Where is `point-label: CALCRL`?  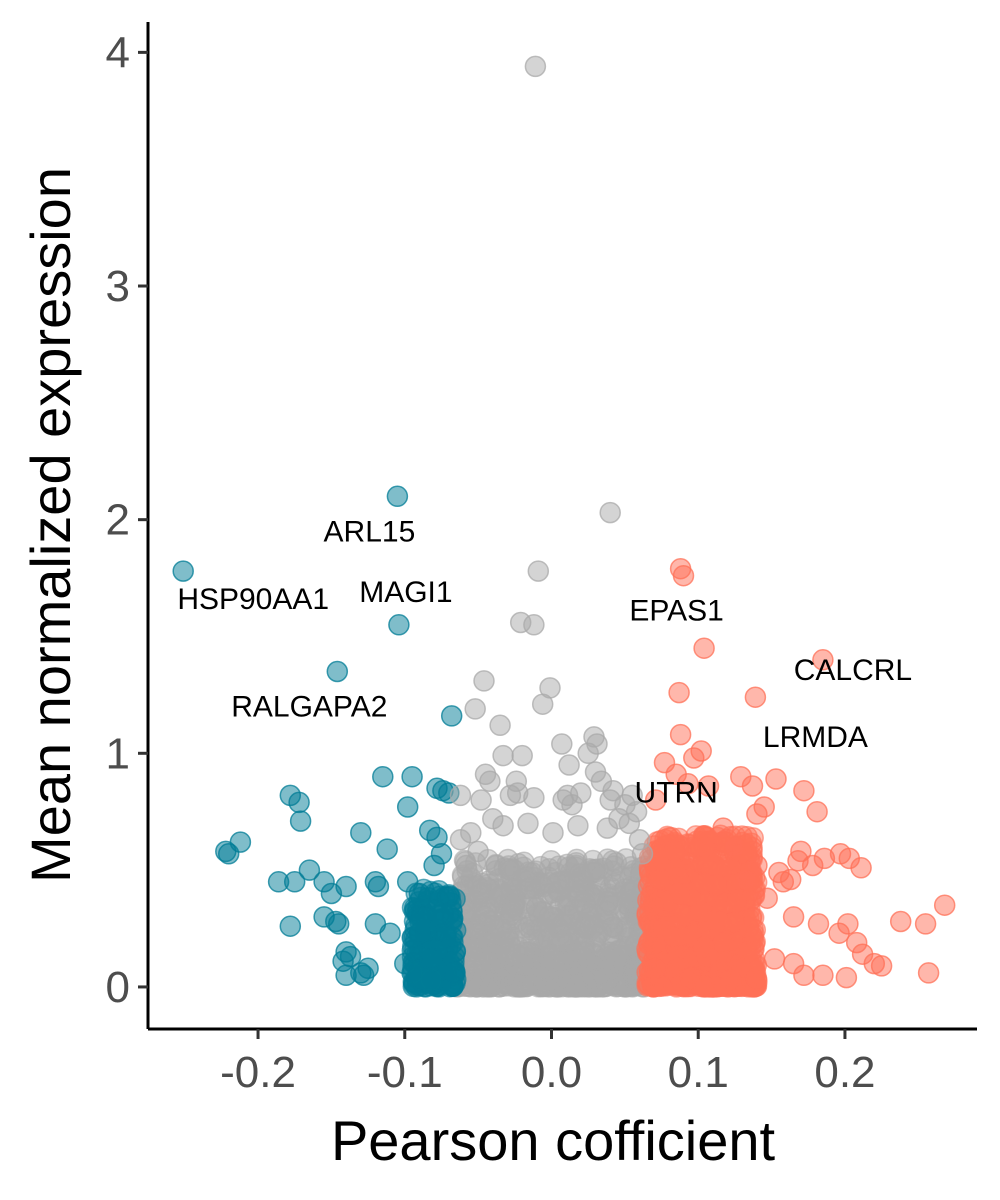 point-label: CALCRL is located at coordinates (853, 670).